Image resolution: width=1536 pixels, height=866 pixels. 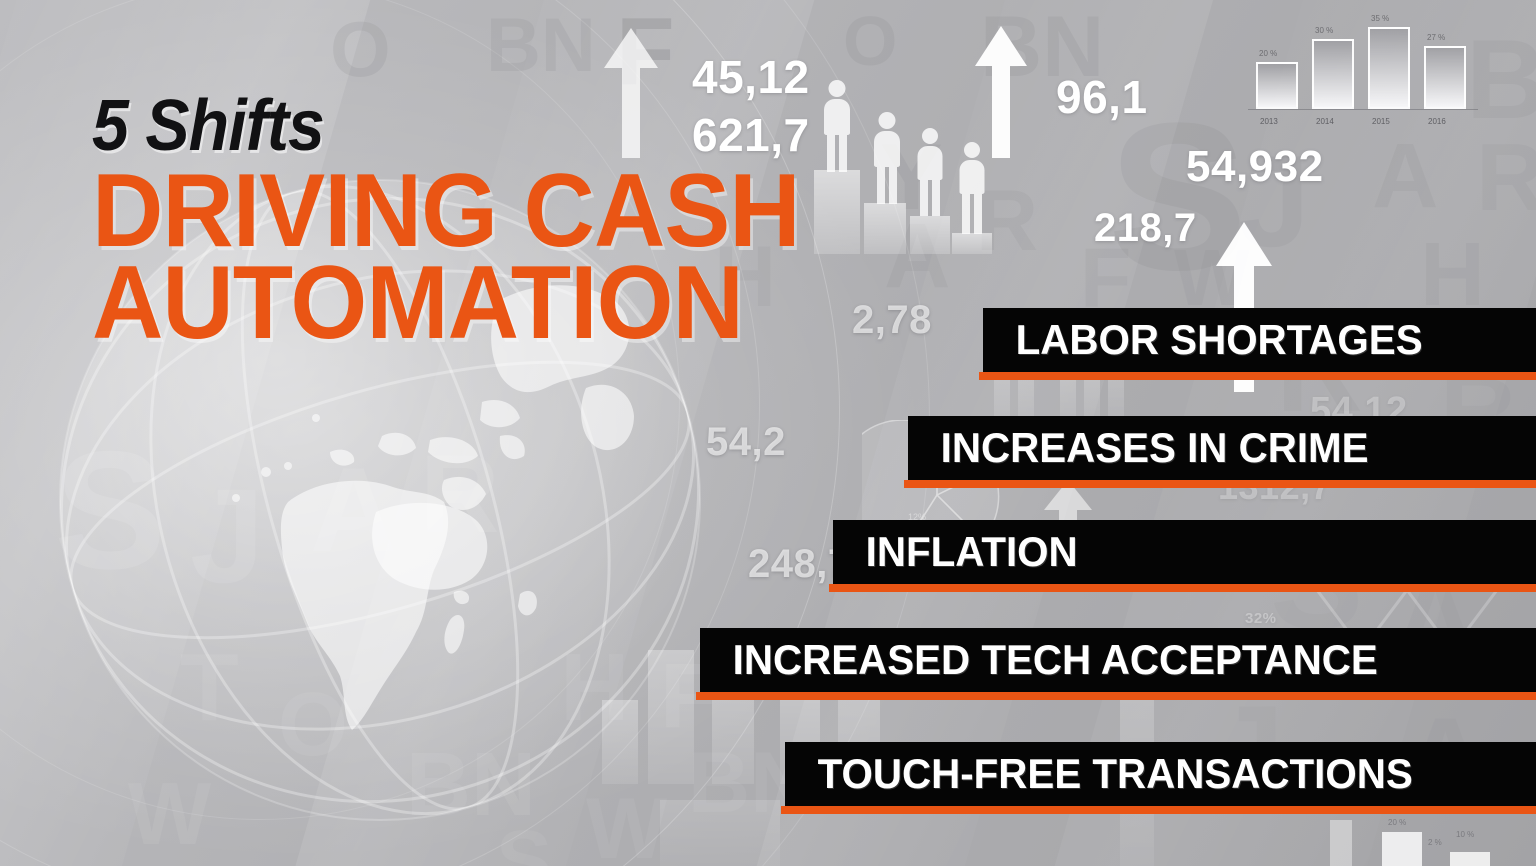 What do you see at coordinates (208, 126) in the screenshot?
I see `kicker-text: 5 Shifts` at bounding box center [208, 126].